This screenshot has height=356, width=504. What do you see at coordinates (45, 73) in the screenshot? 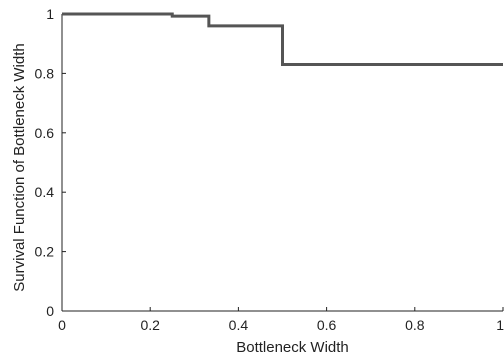
I see `y-tick-label: 0.8` at bounding box center [45, 73].